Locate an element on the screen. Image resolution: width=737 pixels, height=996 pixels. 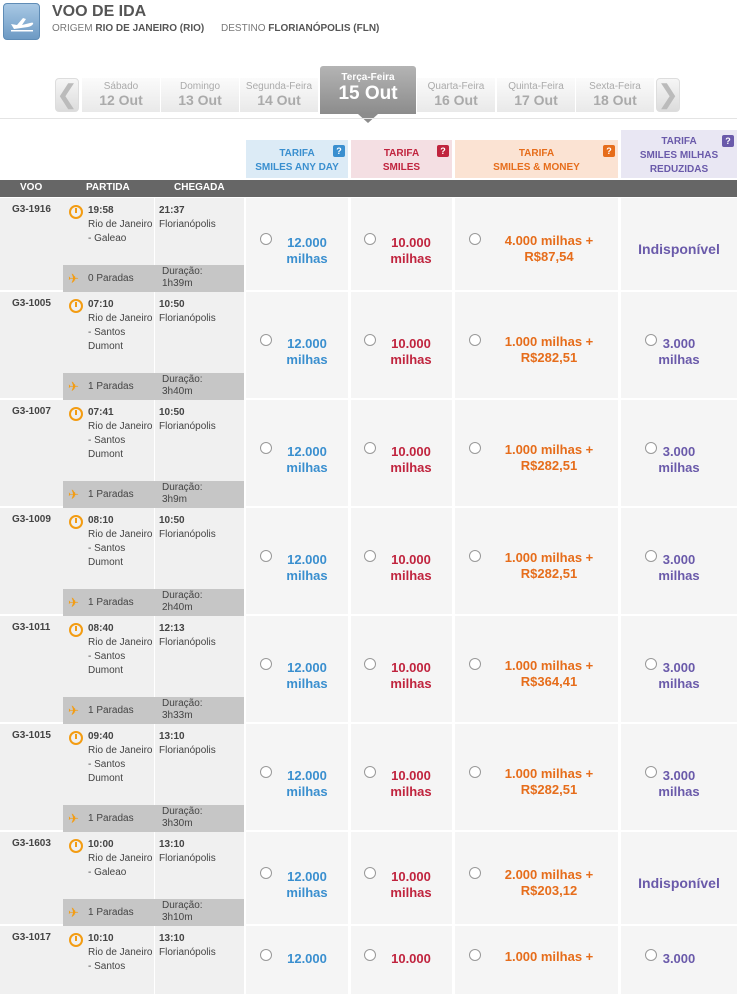
stops-bar: ✈ 0 Paradas Duração: 1h39m is located at coordinates (153, 278).